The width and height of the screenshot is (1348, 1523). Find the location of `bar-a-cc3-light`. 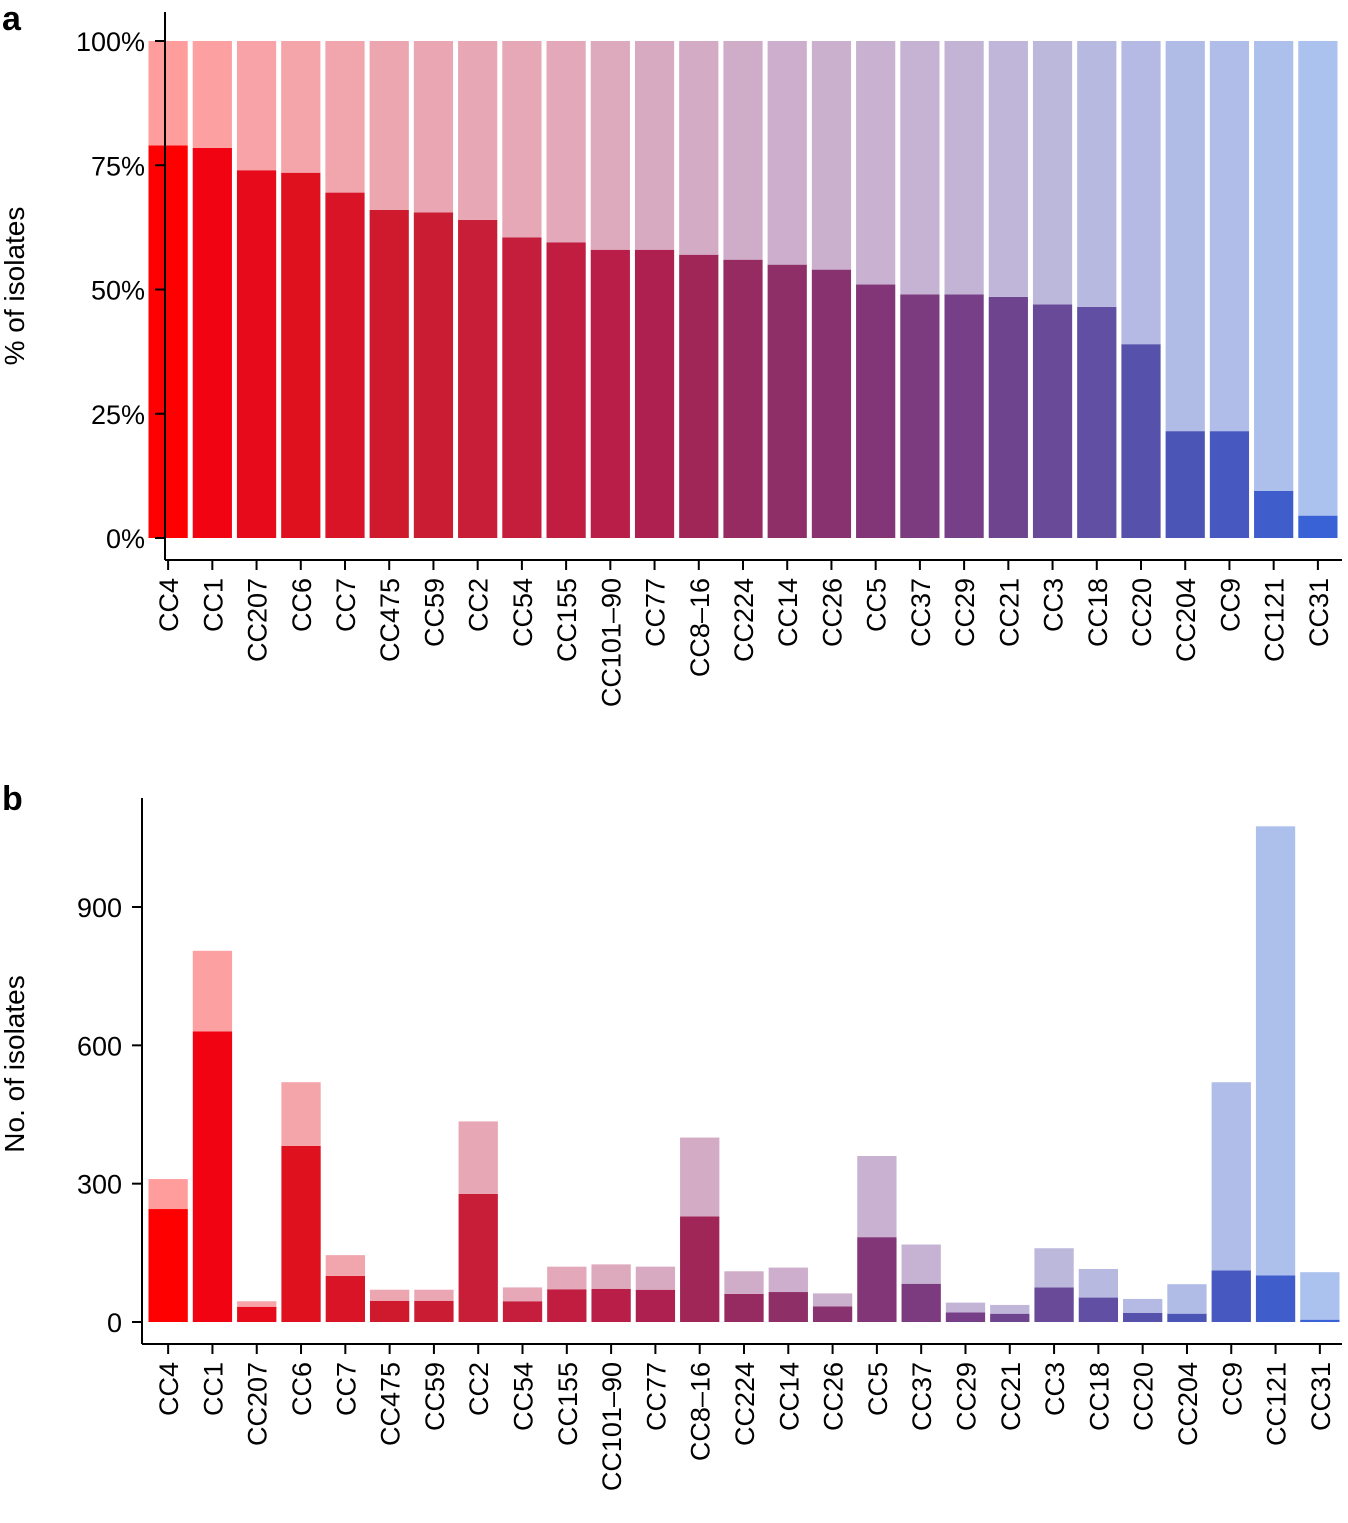

bar-a-cc3-light is located at coordinates (1052, 173).